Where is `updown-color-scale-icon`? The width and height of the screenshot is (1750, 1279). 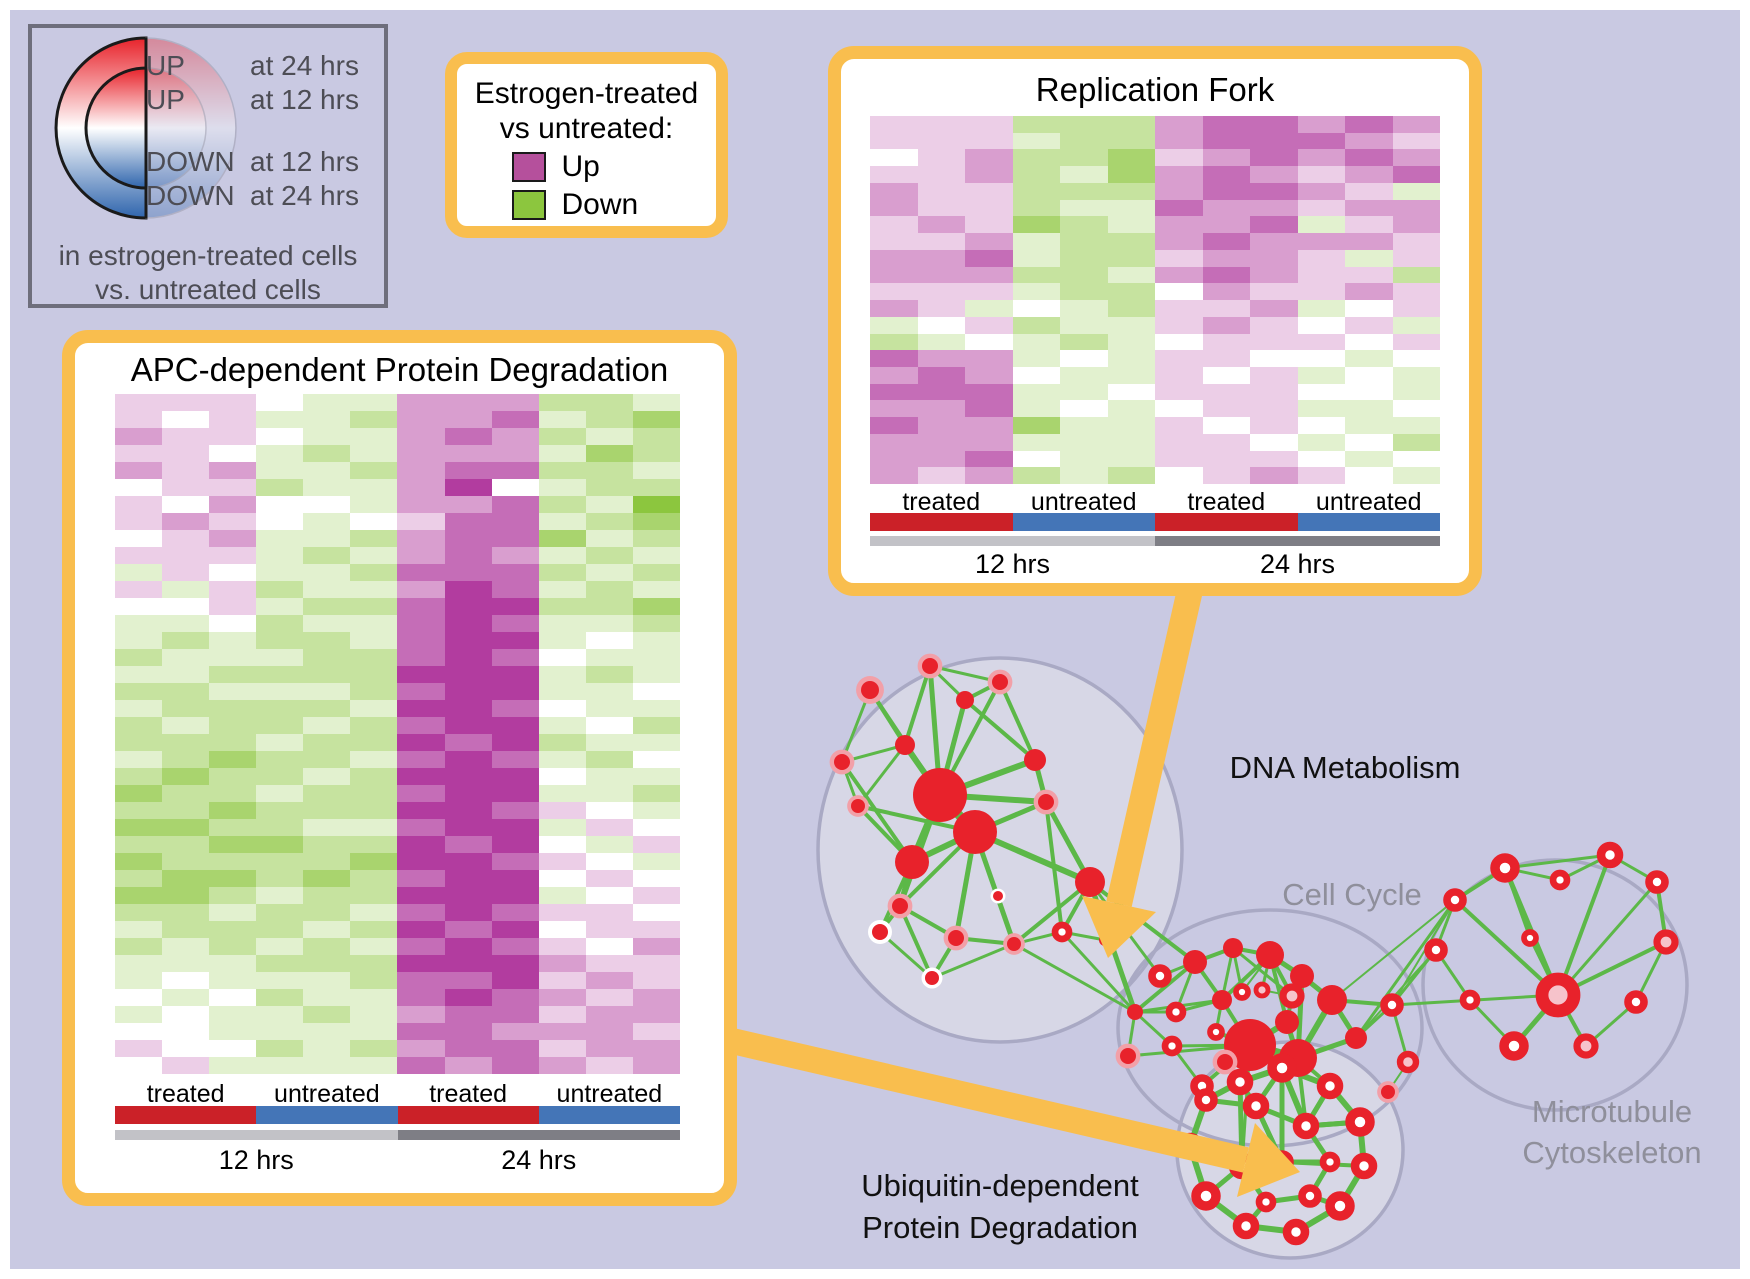 updown-color-scale-icon is located at coordinates (145, 128).